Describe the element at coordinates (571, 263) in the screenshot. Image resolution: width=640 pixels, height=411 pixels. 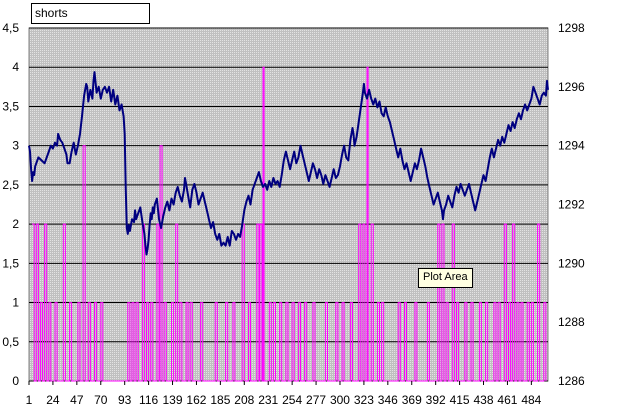
I see `right-tick-label: 1290` at that location.